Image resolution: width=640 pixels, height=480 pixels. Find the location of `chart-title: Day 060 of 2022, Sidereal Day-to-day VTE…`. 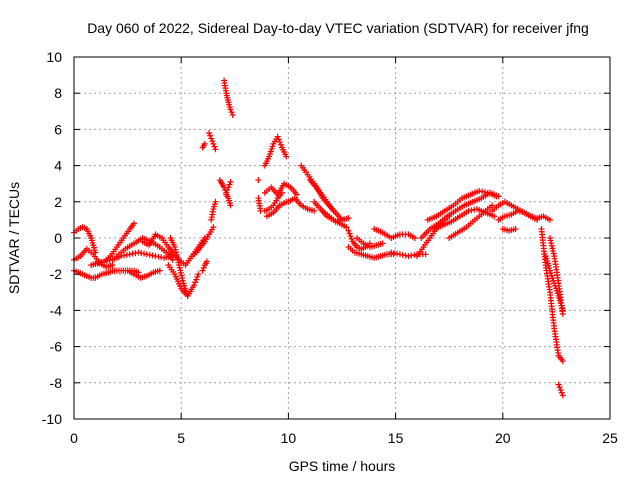

chart-title: Day 060 of 2022, Sidereal Day-to-day VTE… is located at coordinates (338, 28).